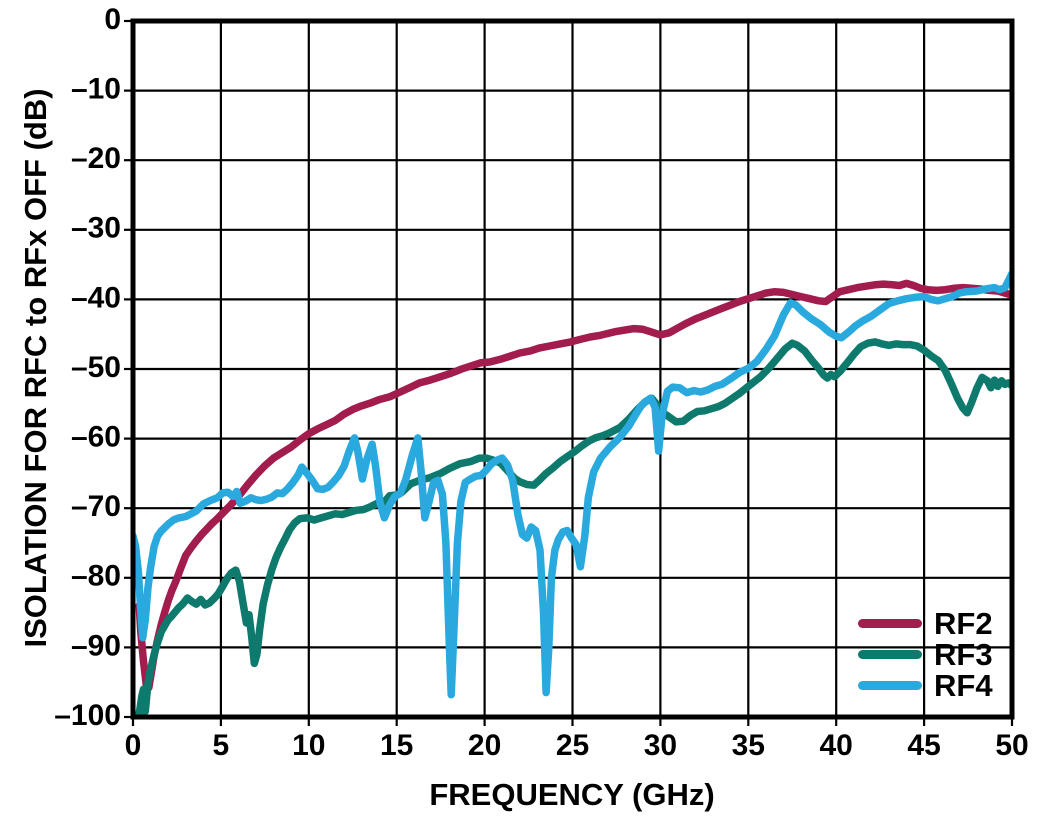  What do you see at coordinates (890, 654) in the screenshot?
I see `legend-swatch-rf3` at bounding box center [890, 654].